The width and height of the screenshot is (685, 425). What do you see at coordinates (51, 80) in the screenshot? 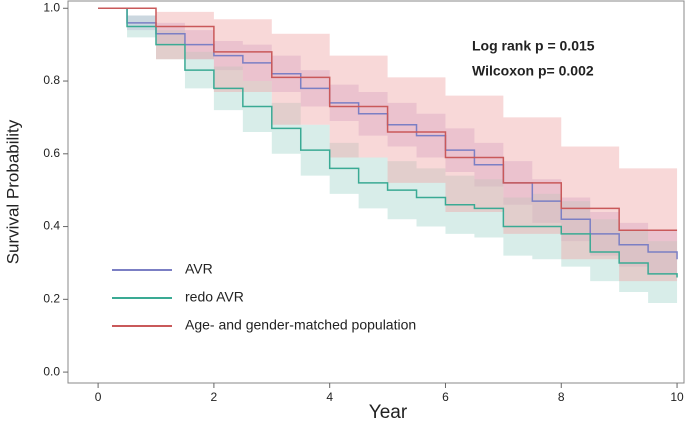
I see `y-tick-label: 0.8` at bounding box center [51, 80].